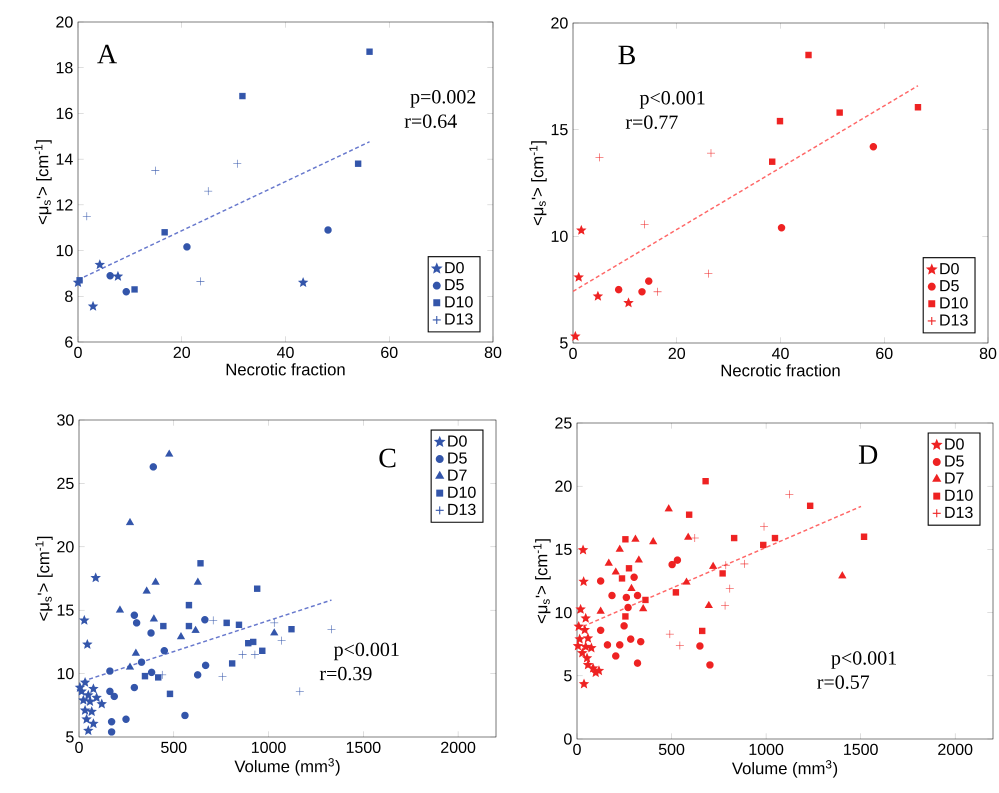 The image size is (999, 793). What do you see at coordinates (64, 159) in the screenshot?
I see `y-tick-label: 14` at bounding box center [64, 159].